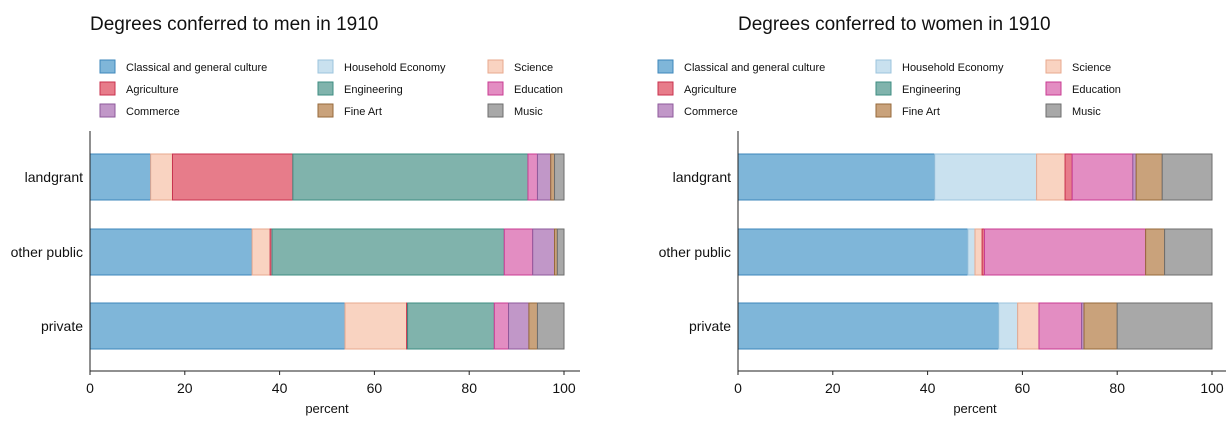  Describe the element at coordinates (1091, 68) in the screenshot. I see `legend-label: Science` at that location.